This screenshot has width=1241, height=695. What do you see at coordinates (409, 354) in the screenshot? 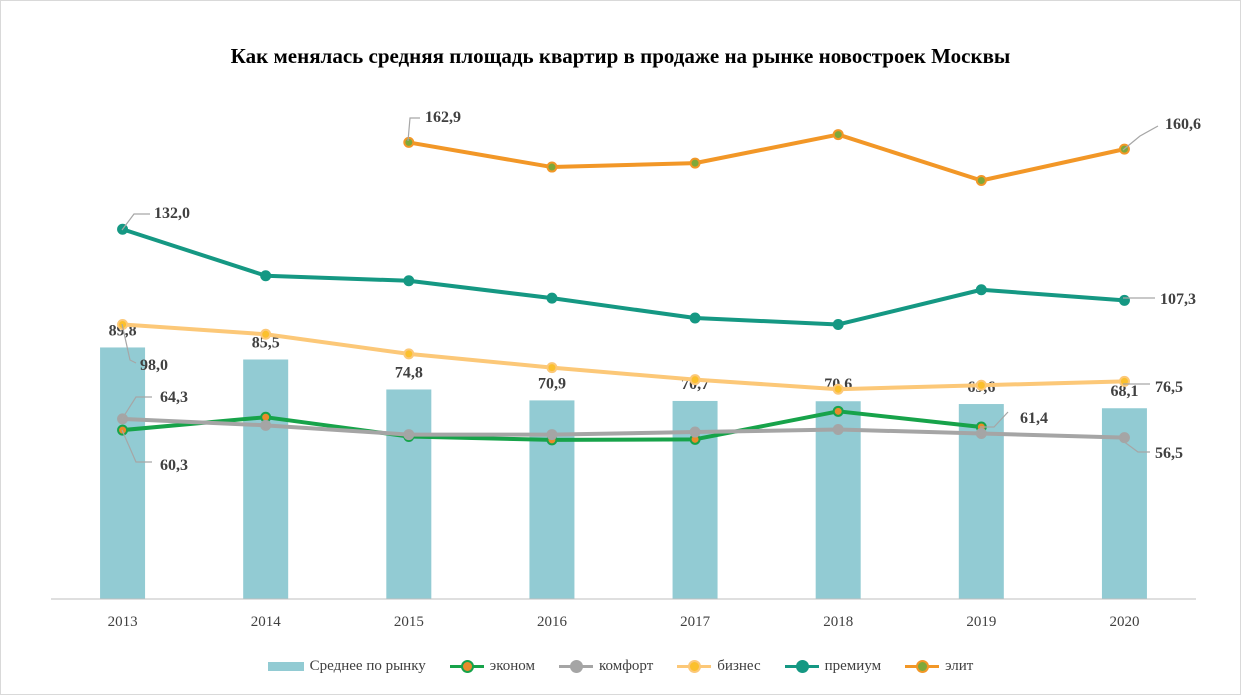
I see `point-бизнес-2015` at bounding box center [409, 354].